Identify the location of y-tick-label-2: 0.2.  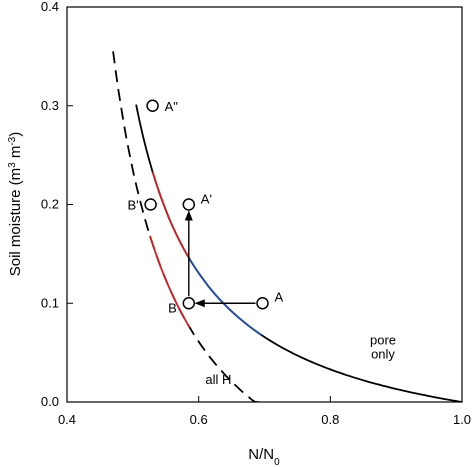
(50, 204).